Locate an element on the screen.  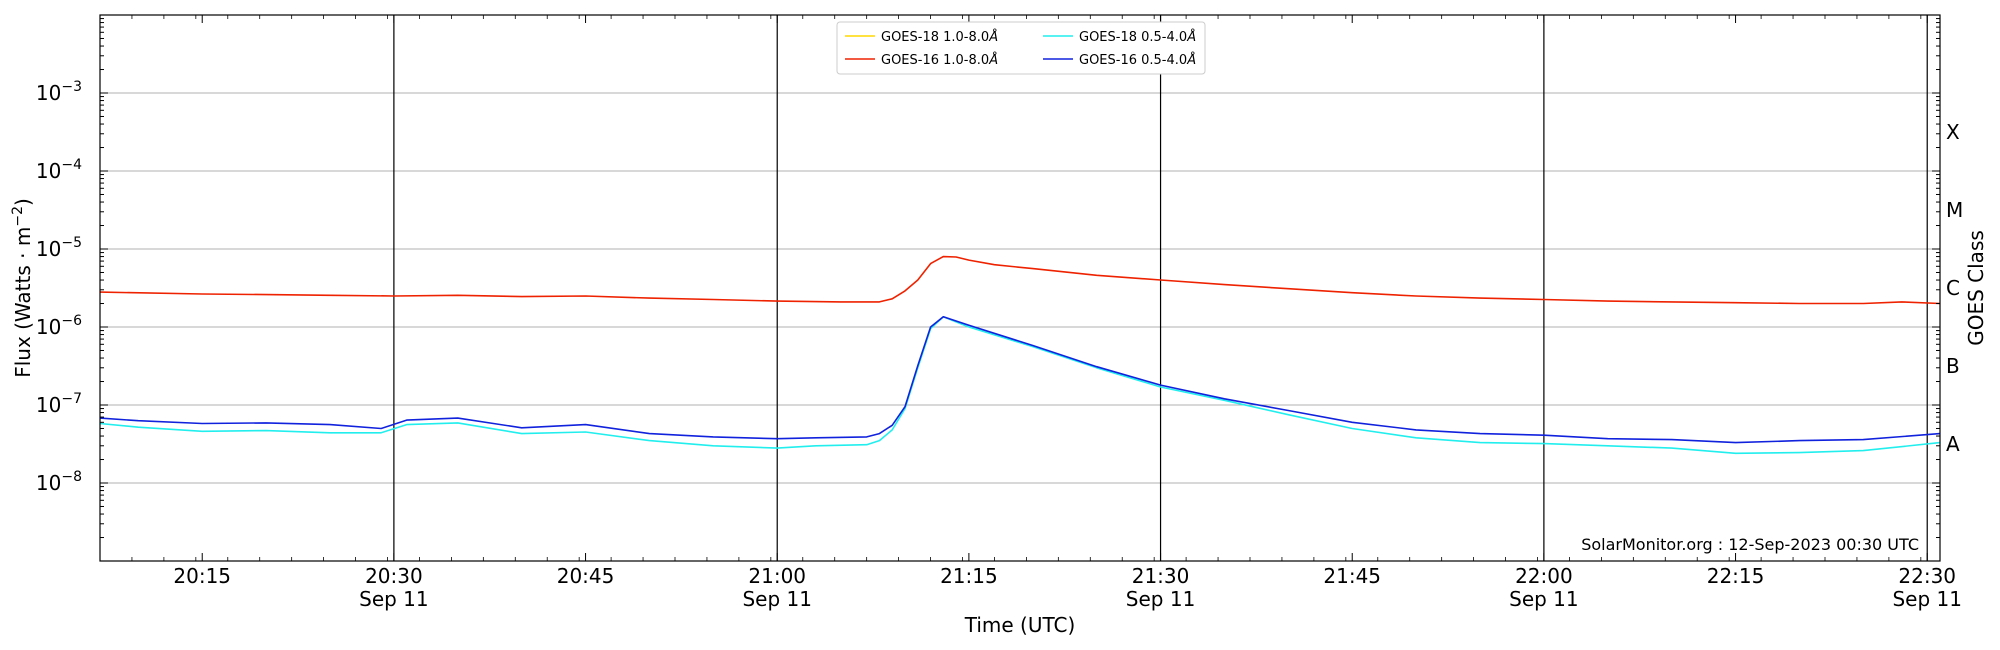
legend-label-name: GOES-18 0.5-4.0 is located at coordinates (1133, 37).